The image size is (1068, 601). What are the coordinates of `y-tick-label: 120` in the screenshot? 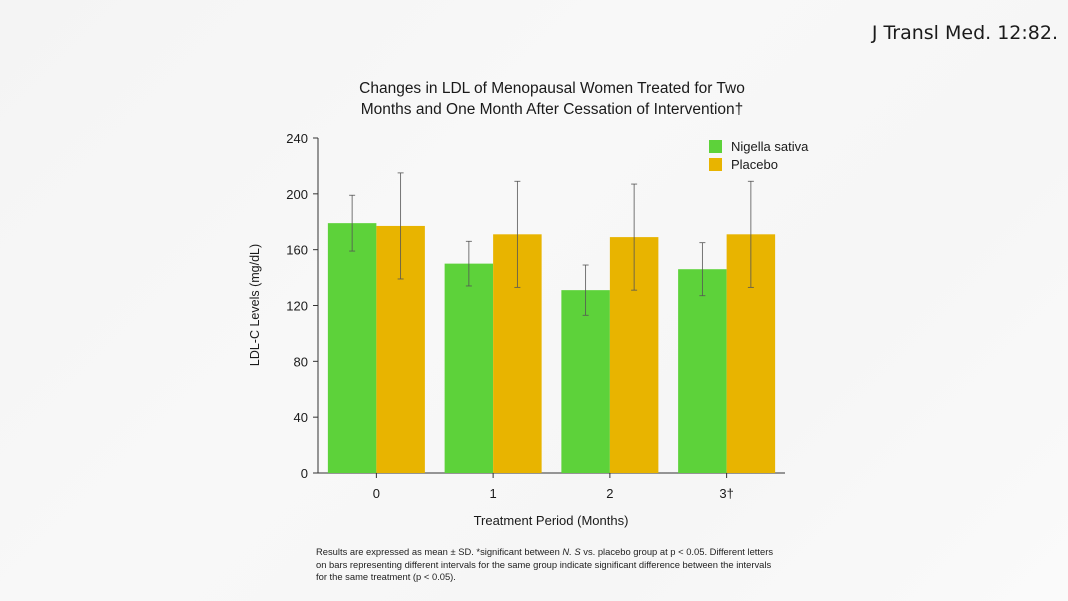 It's located at (297, 306).